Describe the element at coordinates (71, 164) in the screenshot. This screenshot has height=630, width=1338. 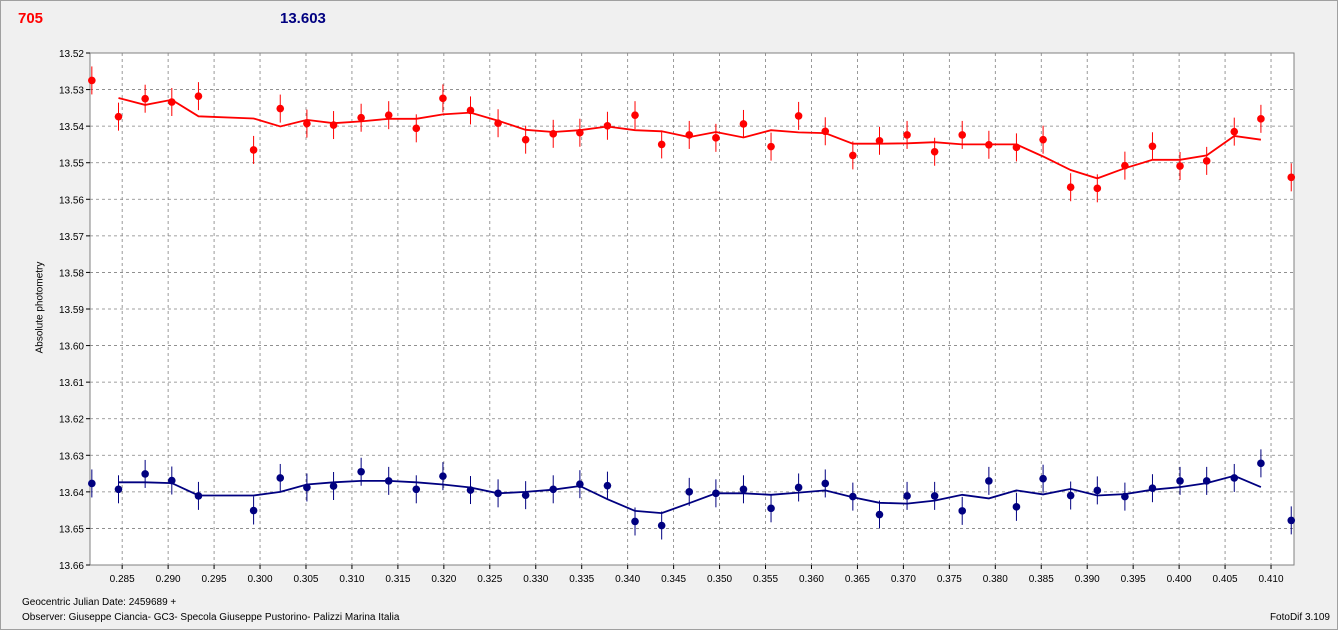
I see `y-tick-label: 13.55` at that location.